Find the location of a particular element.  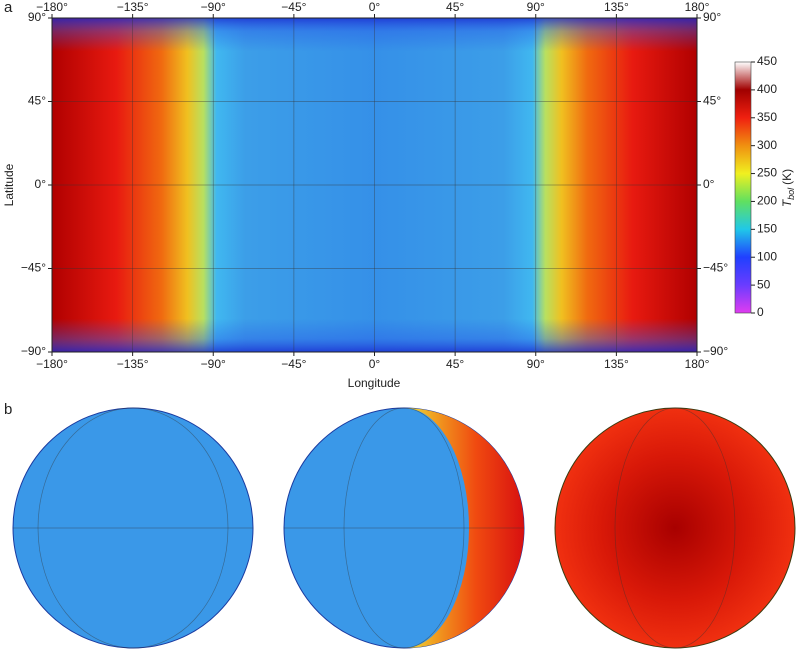

x-tick-label-top: 135° is located at coordinates (616, 7).